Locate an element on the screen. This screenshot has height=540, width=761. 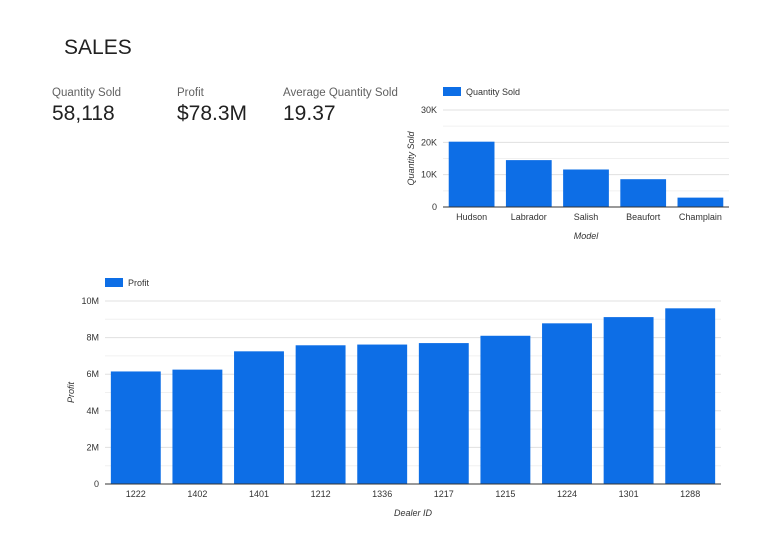
kpi-label: Profit is located at coordinates (190, 93).